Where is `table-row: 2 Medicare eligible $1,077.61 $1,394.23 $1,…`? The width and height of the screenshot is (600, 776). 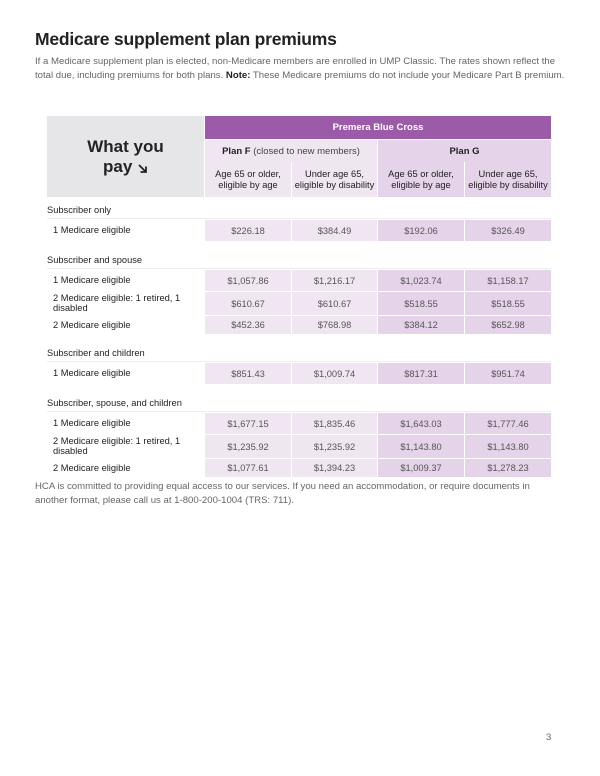 table-row: 2 Medicare eligible $1,077.61 $1,394.23 $1,… is located at coordinates (299, 467).